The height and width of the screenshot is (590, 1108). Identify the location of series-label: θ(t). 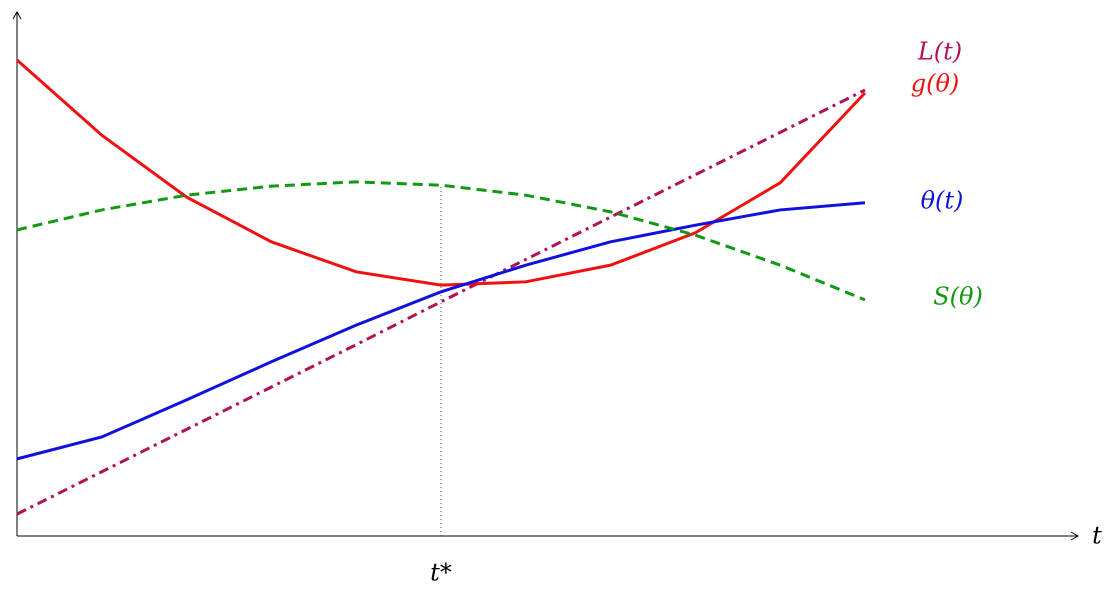
(942, 200).